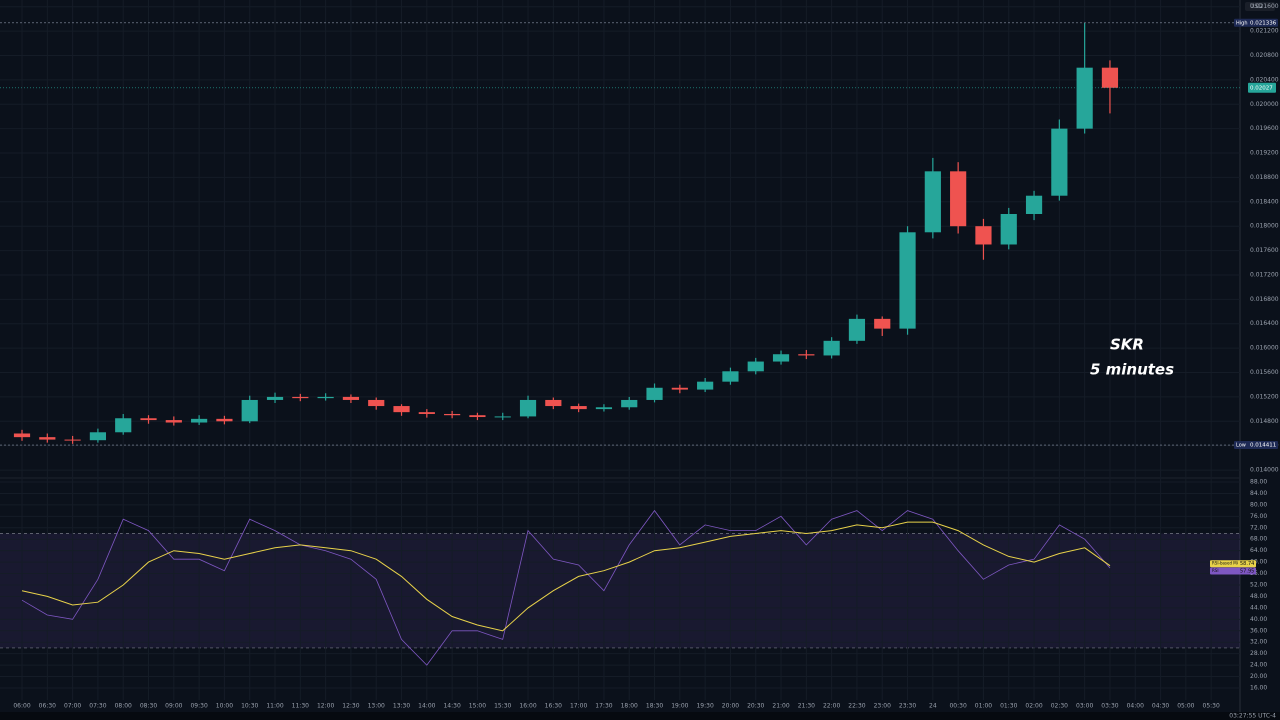 This screenshot has height=720, width=1280. I want to click on y-tick-label: 0.018800, so click(1264, 177).